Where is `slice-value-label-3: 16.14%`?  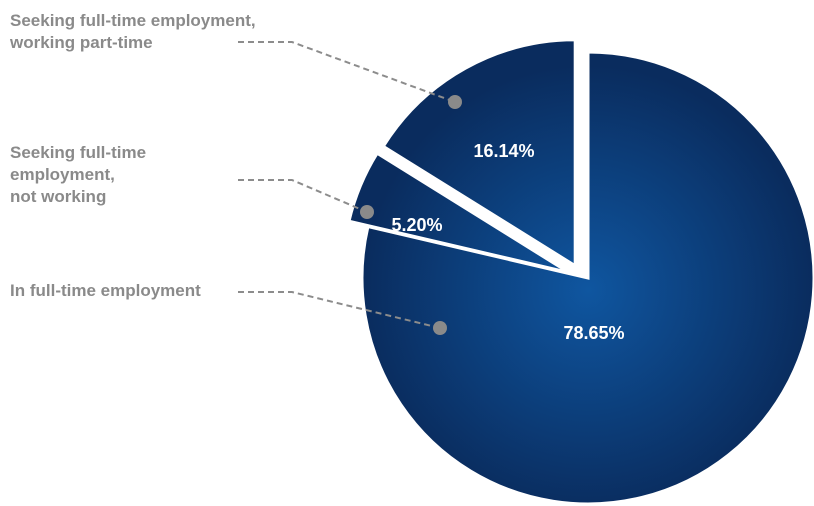 slice-value-label-3: 16.14% is located at coordinates (503, 151).